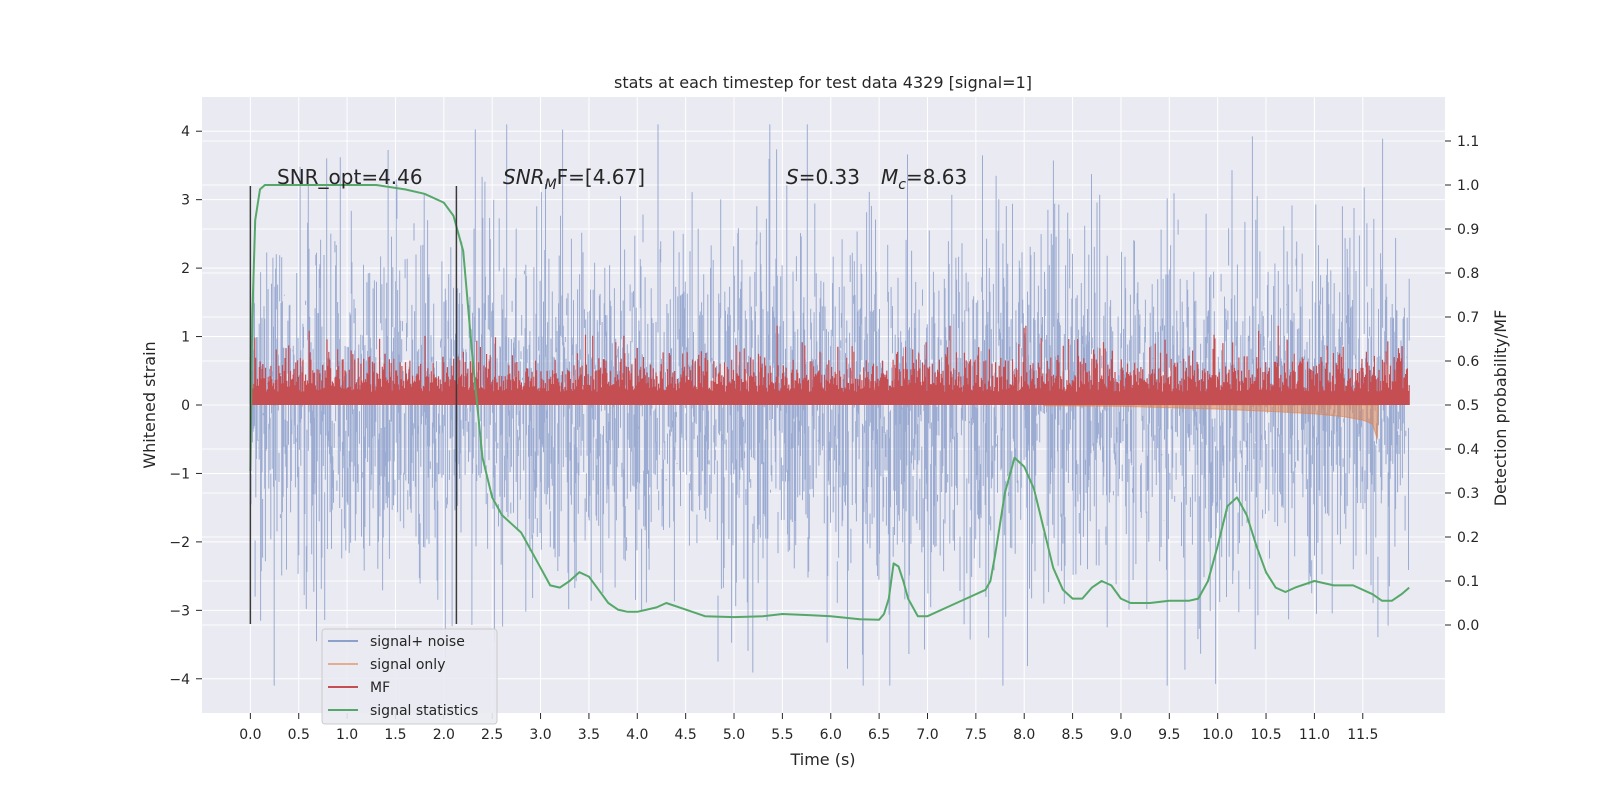  I want to click on y-axis-label: Whitened strain, so click(149, 404).